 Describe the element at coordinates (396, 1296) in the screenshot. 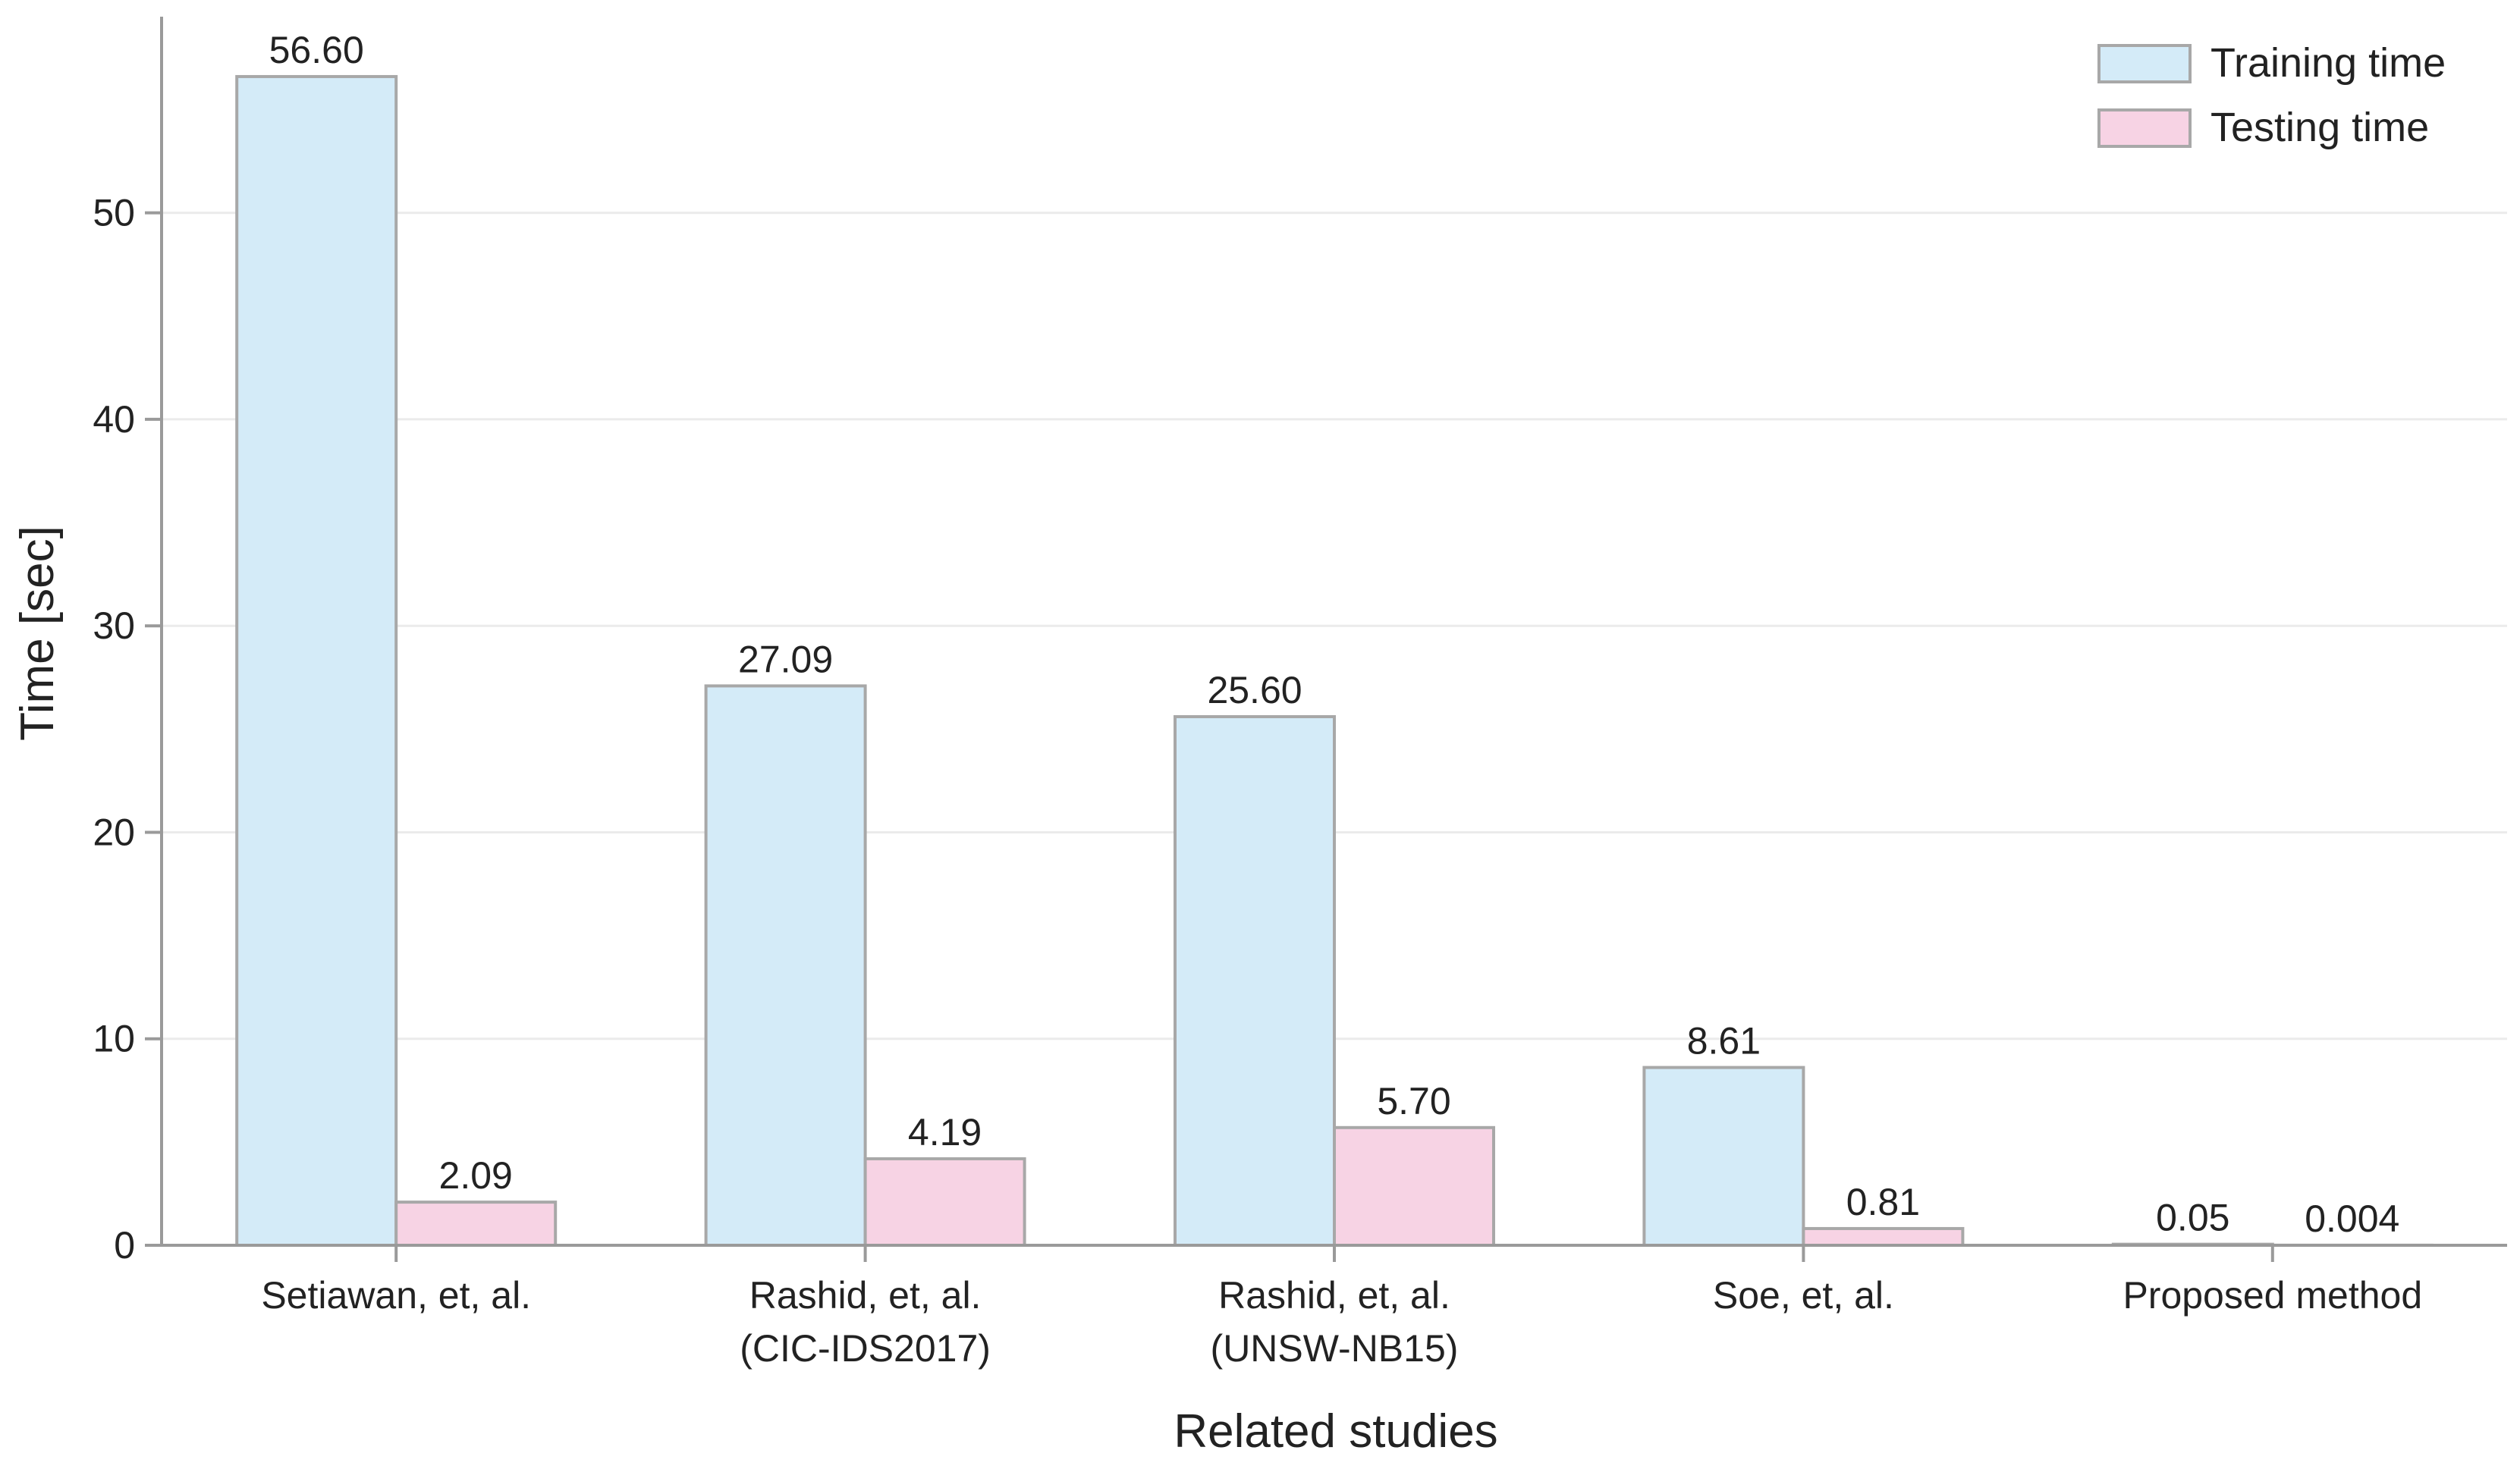

I see `x-category-label: Setiawan, et, al.` at that location.